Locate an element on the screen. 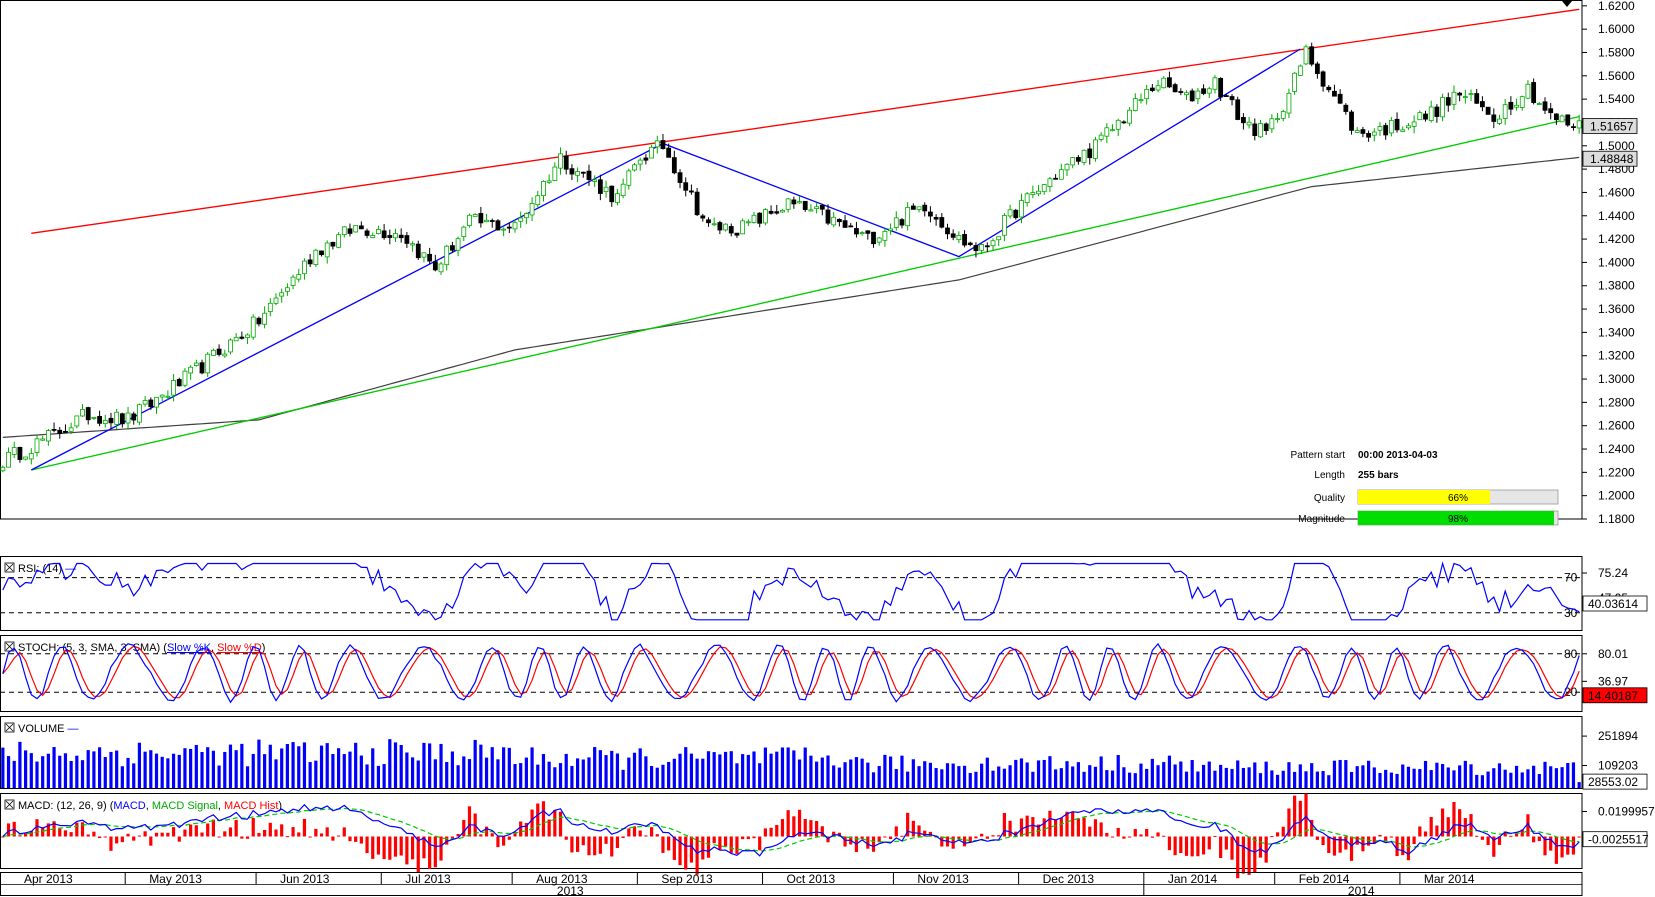 This screenshot has height=897, width=1655. stoch-level-label: 20 is located at coordinates (1571, 692).